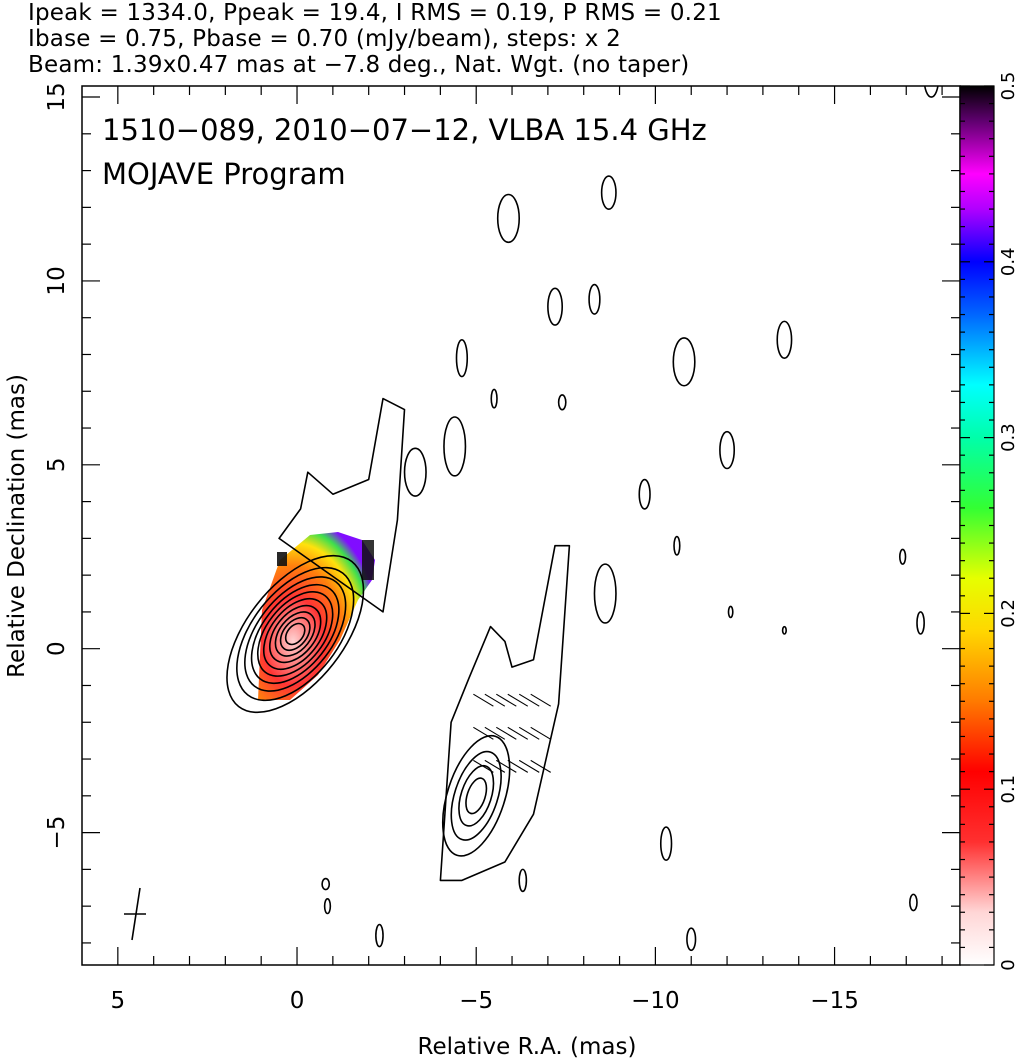 The width and height of the screenshot is (1022, 1061). Describe the element at coordinates (1008, 437) in the screenshot. I see `colorbar-tick-label: 0.3` at that location.